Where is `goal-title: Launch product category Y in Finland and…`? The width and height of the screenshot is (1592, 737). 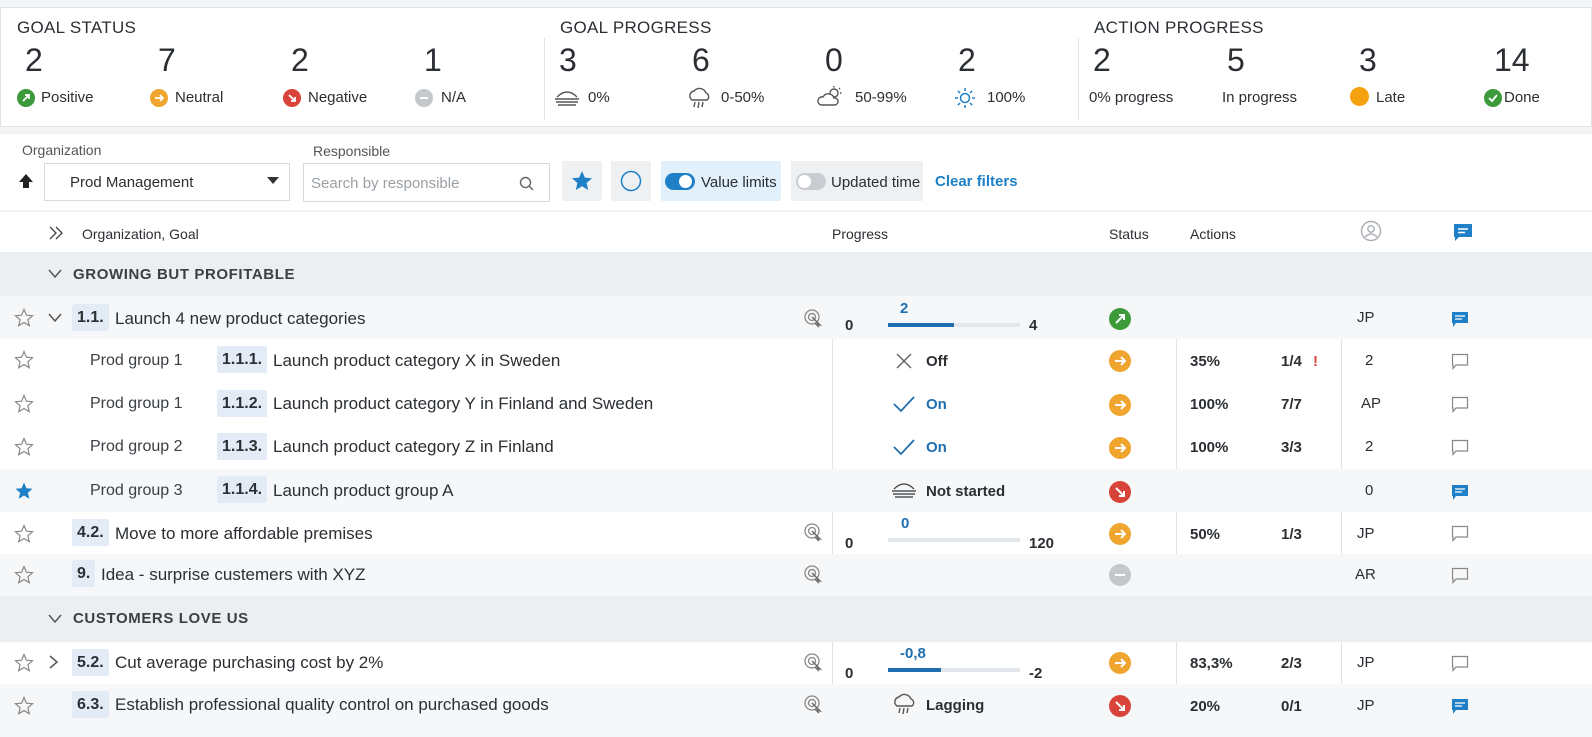 goal-title: Launch product category Y in Finland and… is located at coordinates (463, 403).